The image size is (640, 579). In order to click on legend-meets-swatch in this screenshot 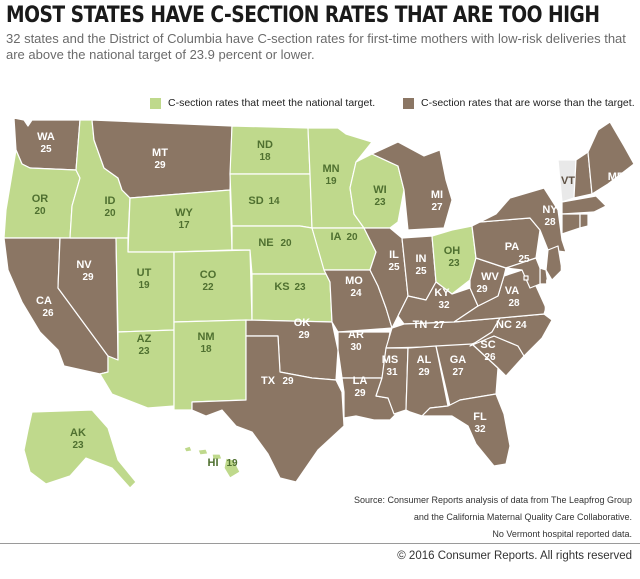, I will do `click(155, 103)`.